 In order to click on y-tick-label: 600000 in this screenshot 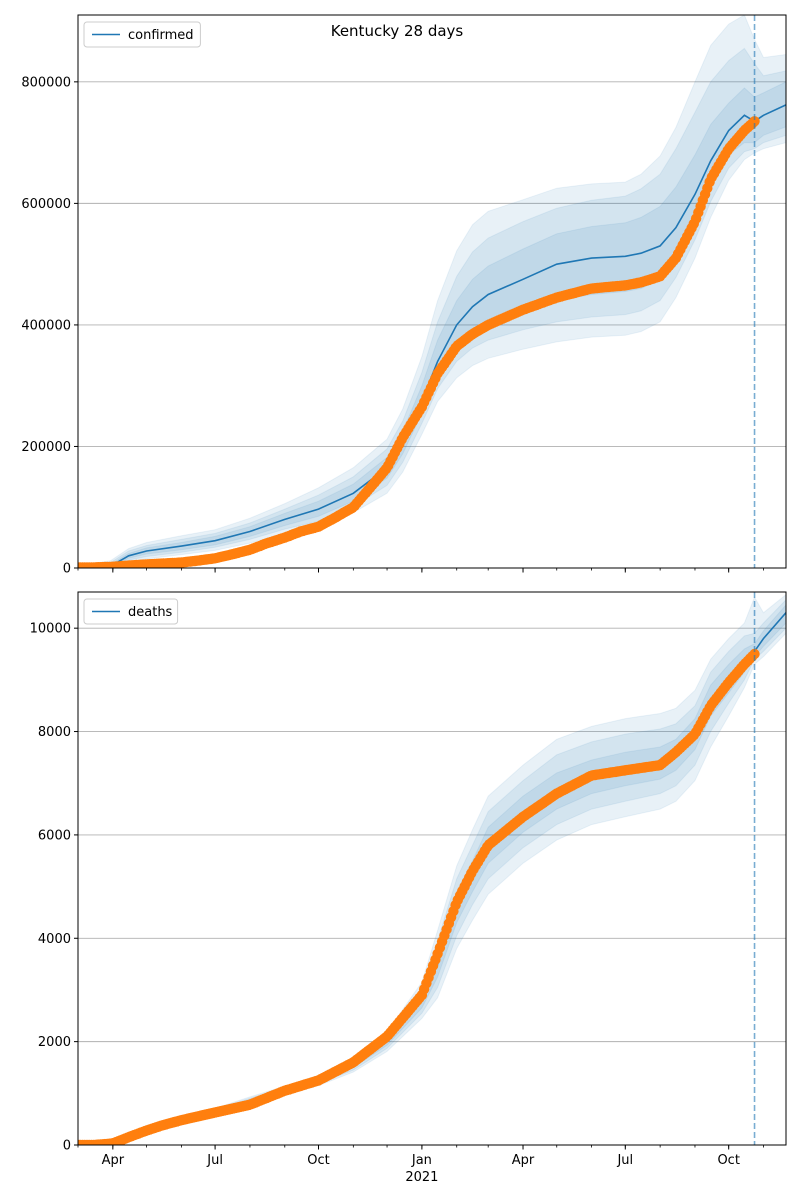, I will do `click(46, 204)`.